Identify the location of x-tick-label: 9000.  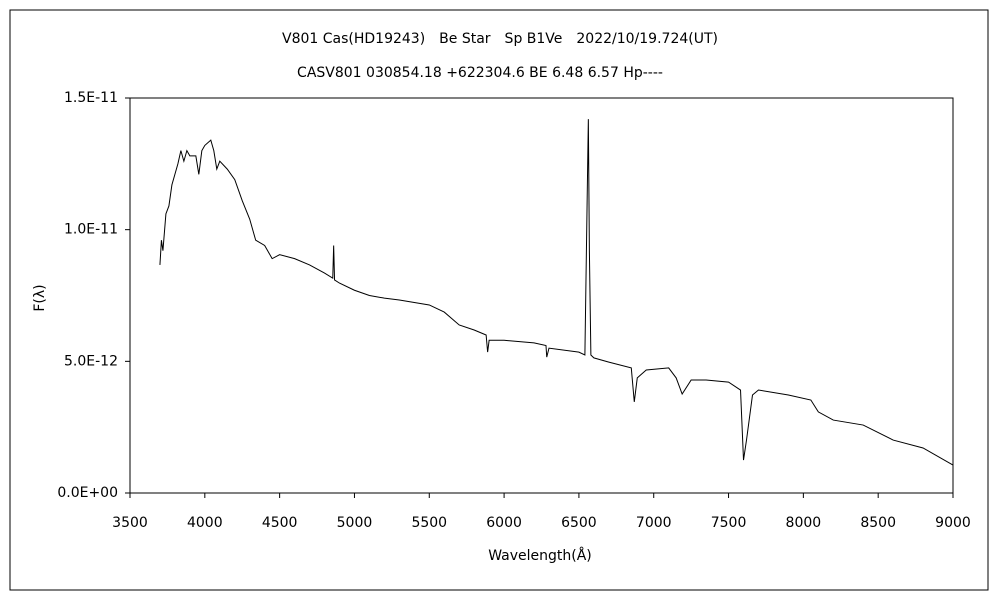
(953, 523).